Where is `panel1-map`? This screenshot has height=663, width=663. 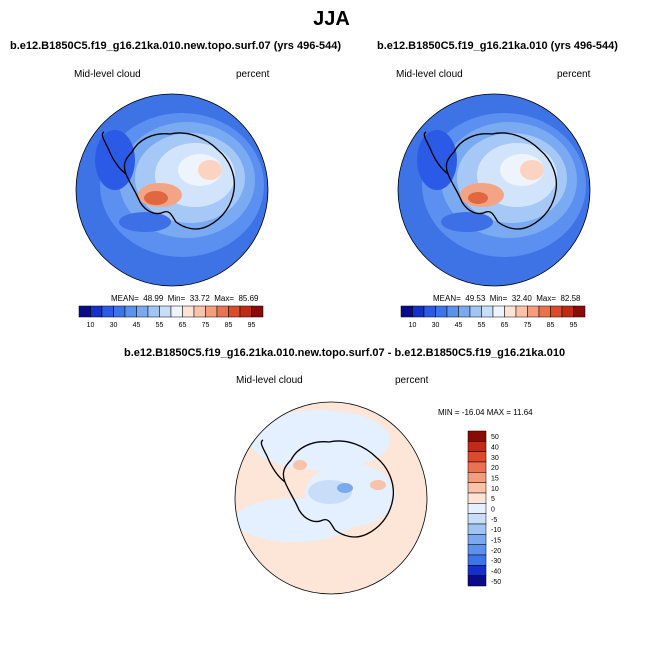
panel1-map is located at coordinates (172, 190).